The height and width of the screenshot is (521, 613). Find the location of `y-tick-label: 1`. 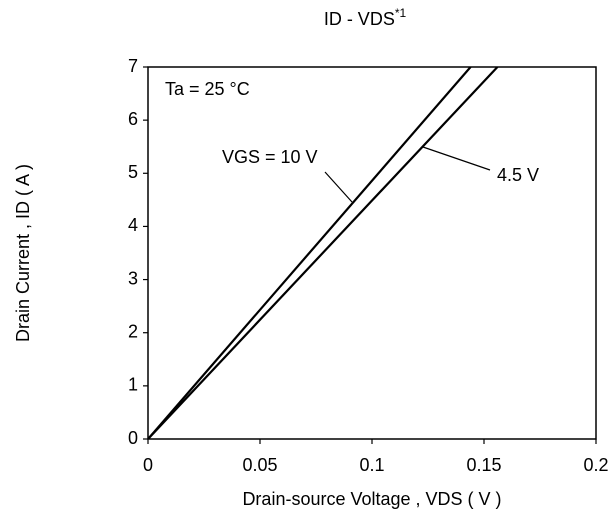

y-tick-label: 1 is located at coordinates (133, 385).